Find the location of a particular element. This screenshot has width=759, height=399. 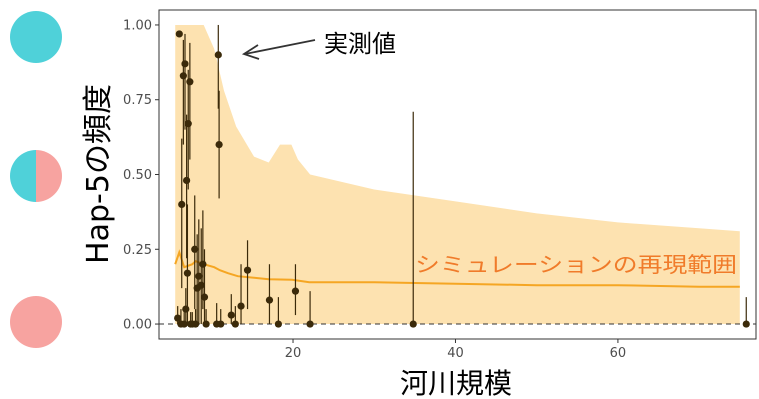

legend-half-pink is located at coordinates (49, 176).